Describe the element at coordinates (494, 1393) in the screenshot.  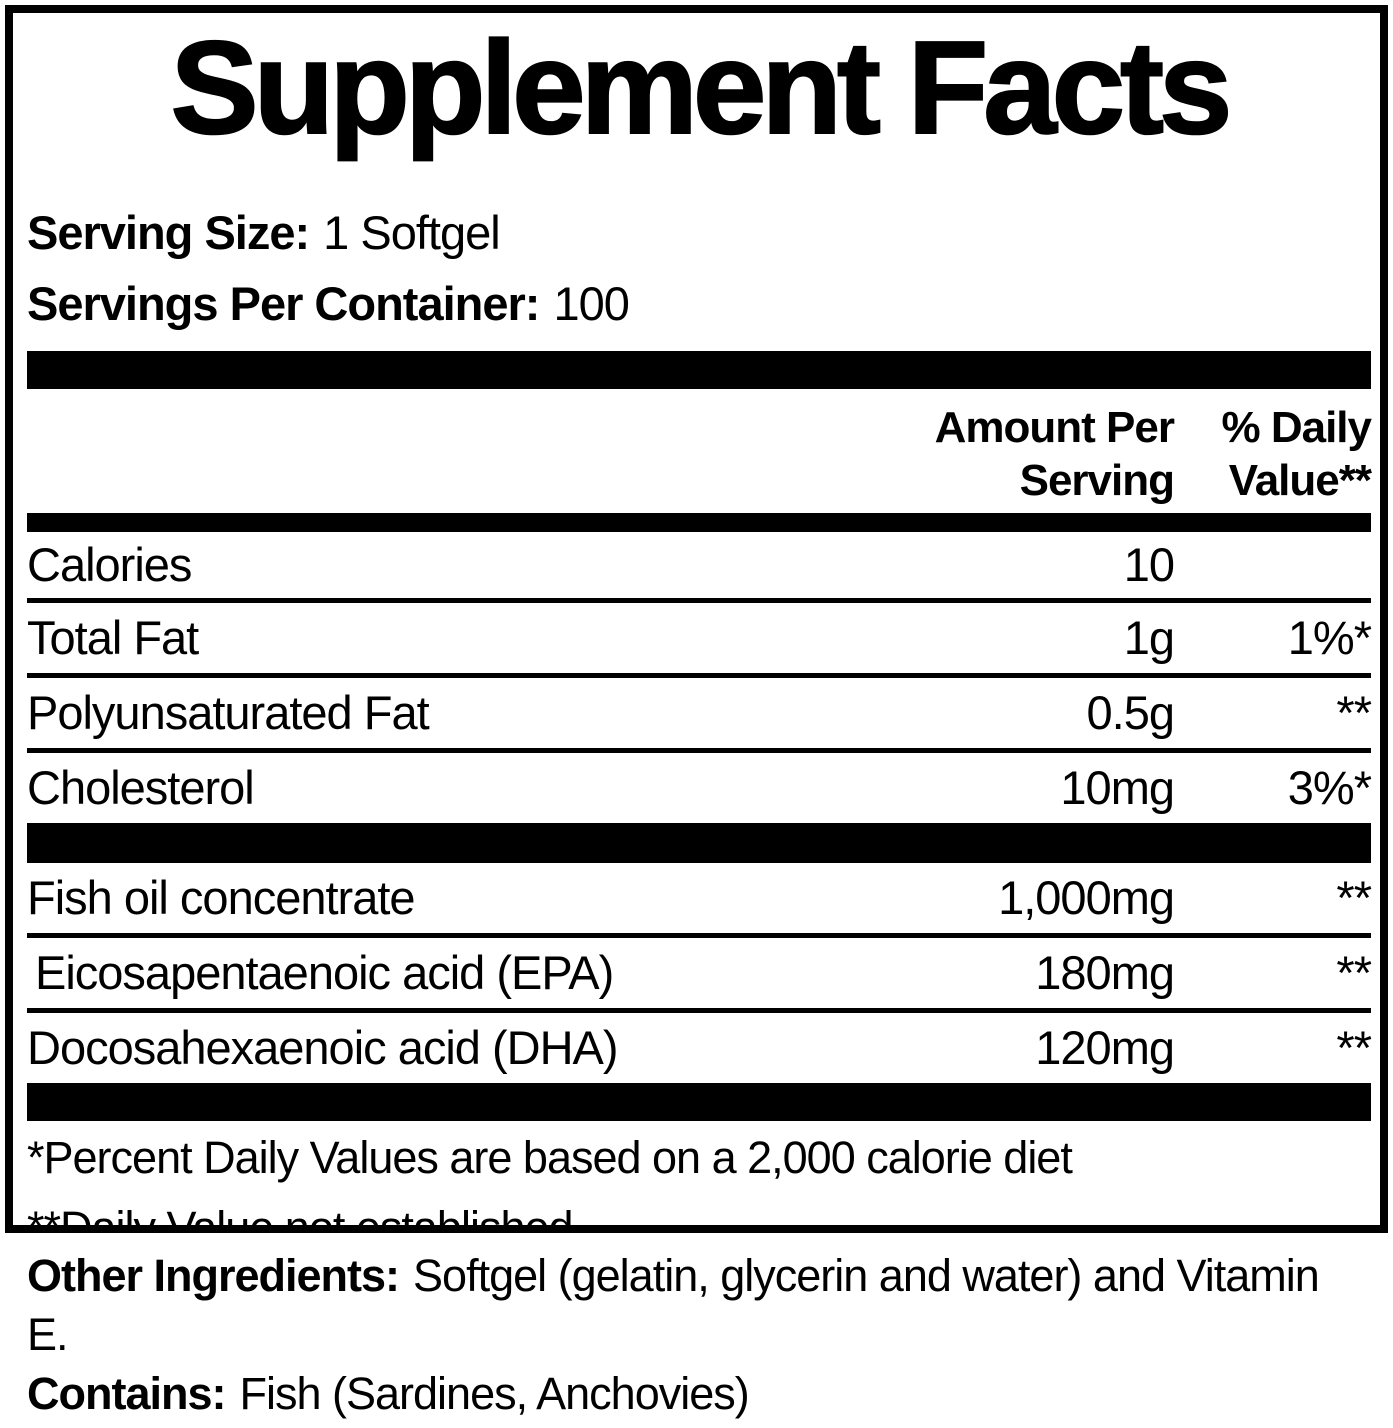
I see `contains-value: Fish (Sardines, Anchovies)` at that location.